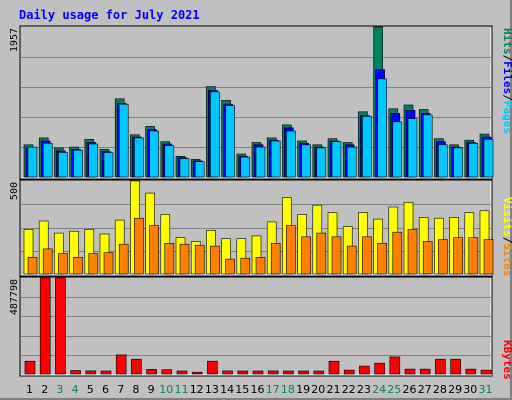 This screenshot has height=400, width=512. I want to click on legend-visits: Visits, so click(506, 217).